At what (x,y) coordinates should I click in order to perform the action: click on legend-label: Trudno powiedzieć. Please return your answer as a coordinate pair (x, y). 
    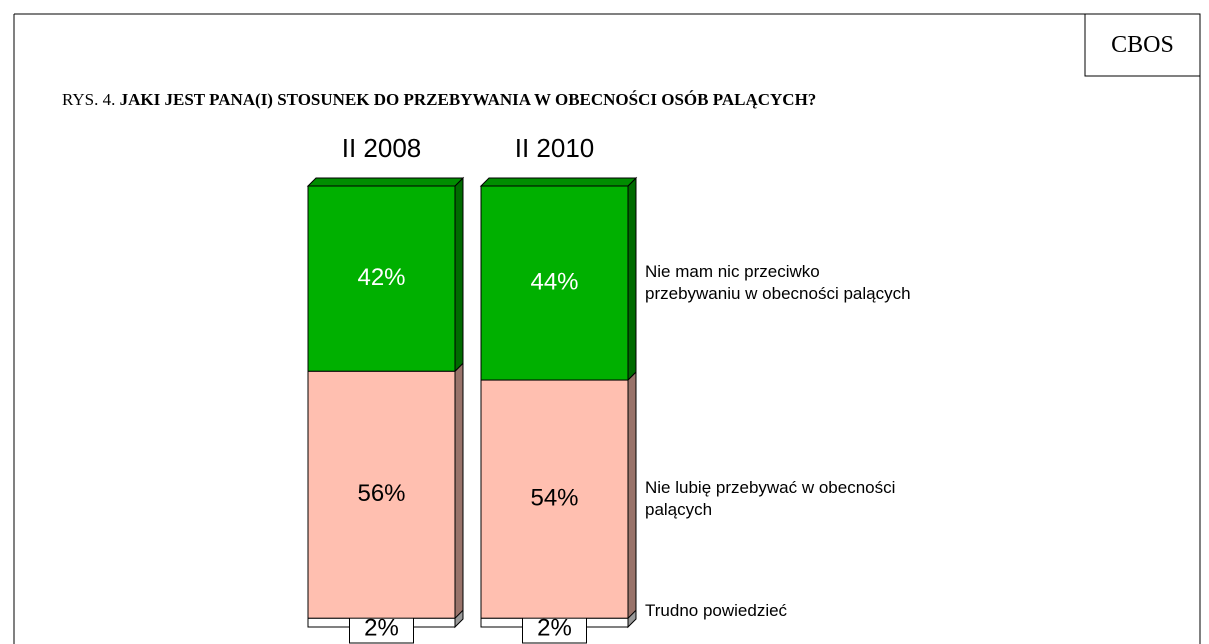
    Looking at the image, I should click on (716, 610).